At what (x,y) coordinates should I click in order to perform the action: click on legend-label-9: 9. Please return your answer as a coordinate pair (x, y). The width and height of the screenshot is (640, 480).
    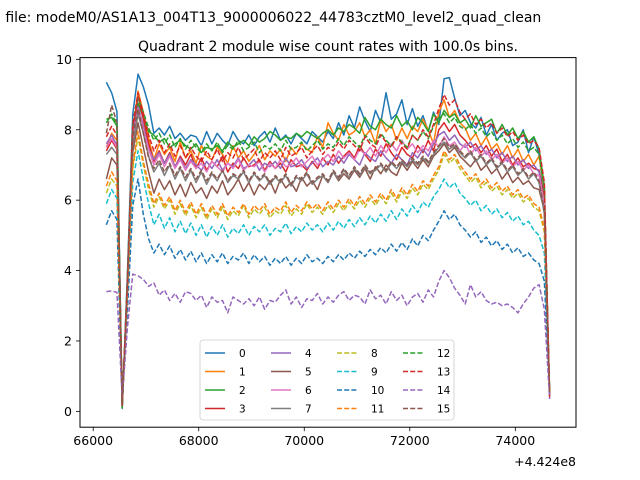
    Looking at the image, I should click on (374, 373).